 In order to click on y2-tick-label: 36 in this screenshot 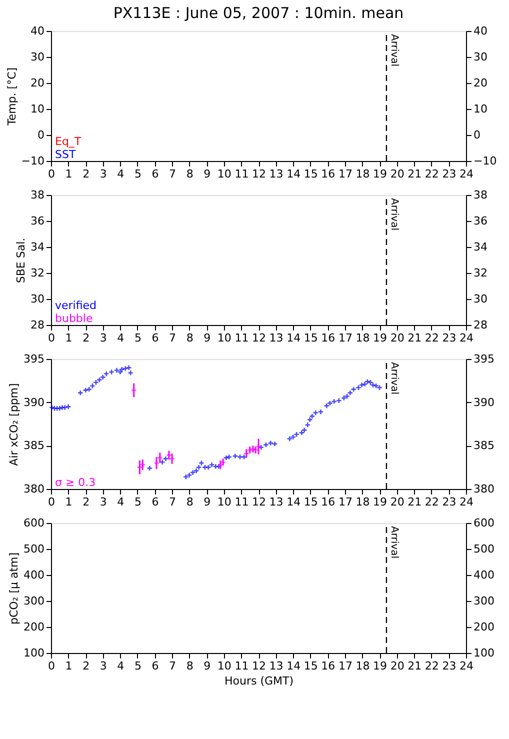, I will do `click(481, 221)`.